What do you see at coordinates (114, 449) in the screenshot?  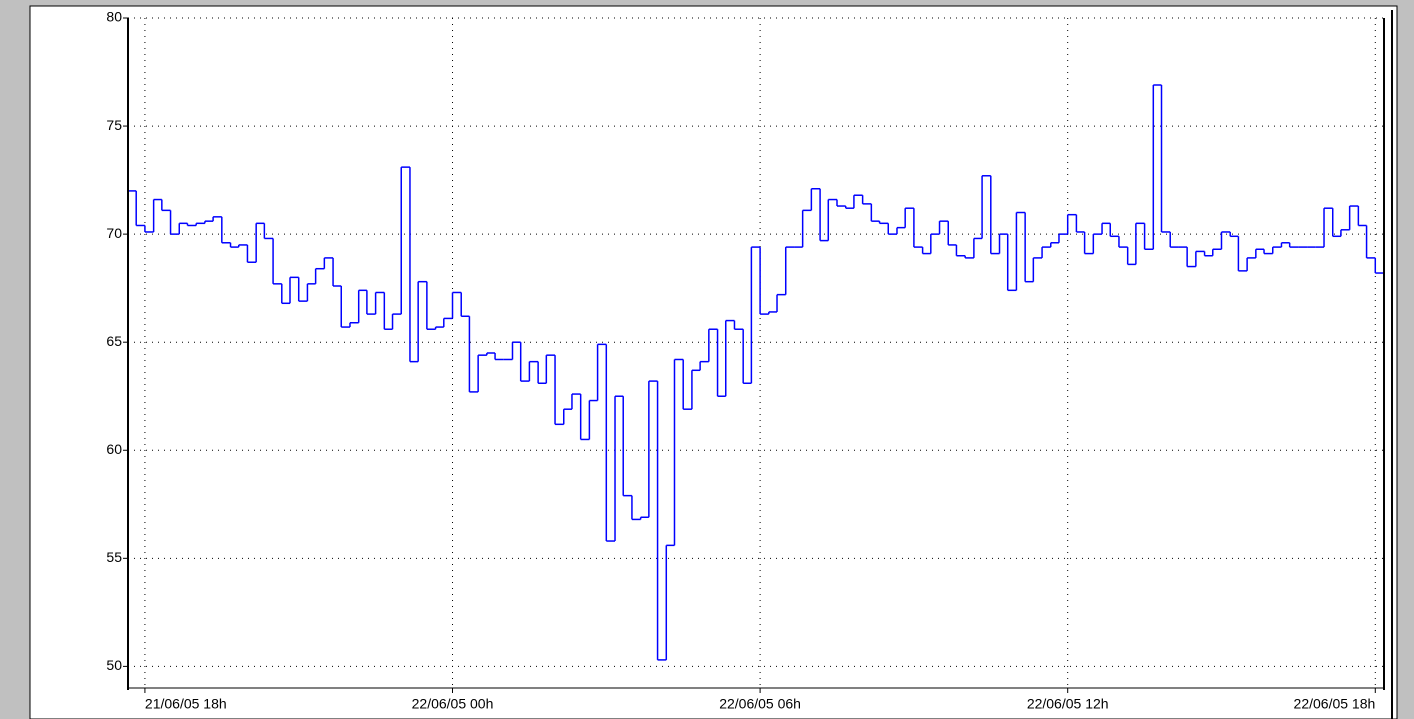 I see `y-tick-label: 60` at bounding box center [114, 449].